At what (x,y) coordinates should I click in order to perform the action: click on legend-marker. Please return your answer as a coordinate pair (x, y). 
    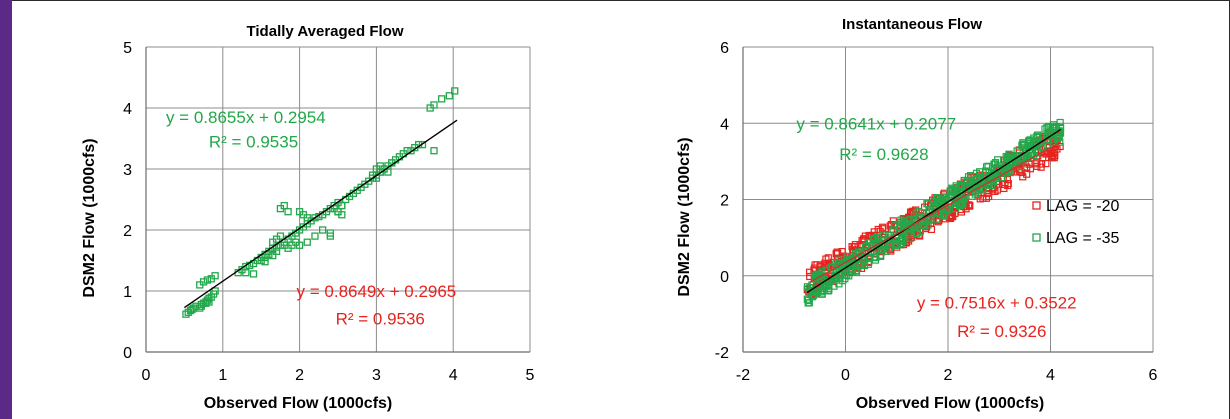
    Looking at the image, I should click on (1036, 237).